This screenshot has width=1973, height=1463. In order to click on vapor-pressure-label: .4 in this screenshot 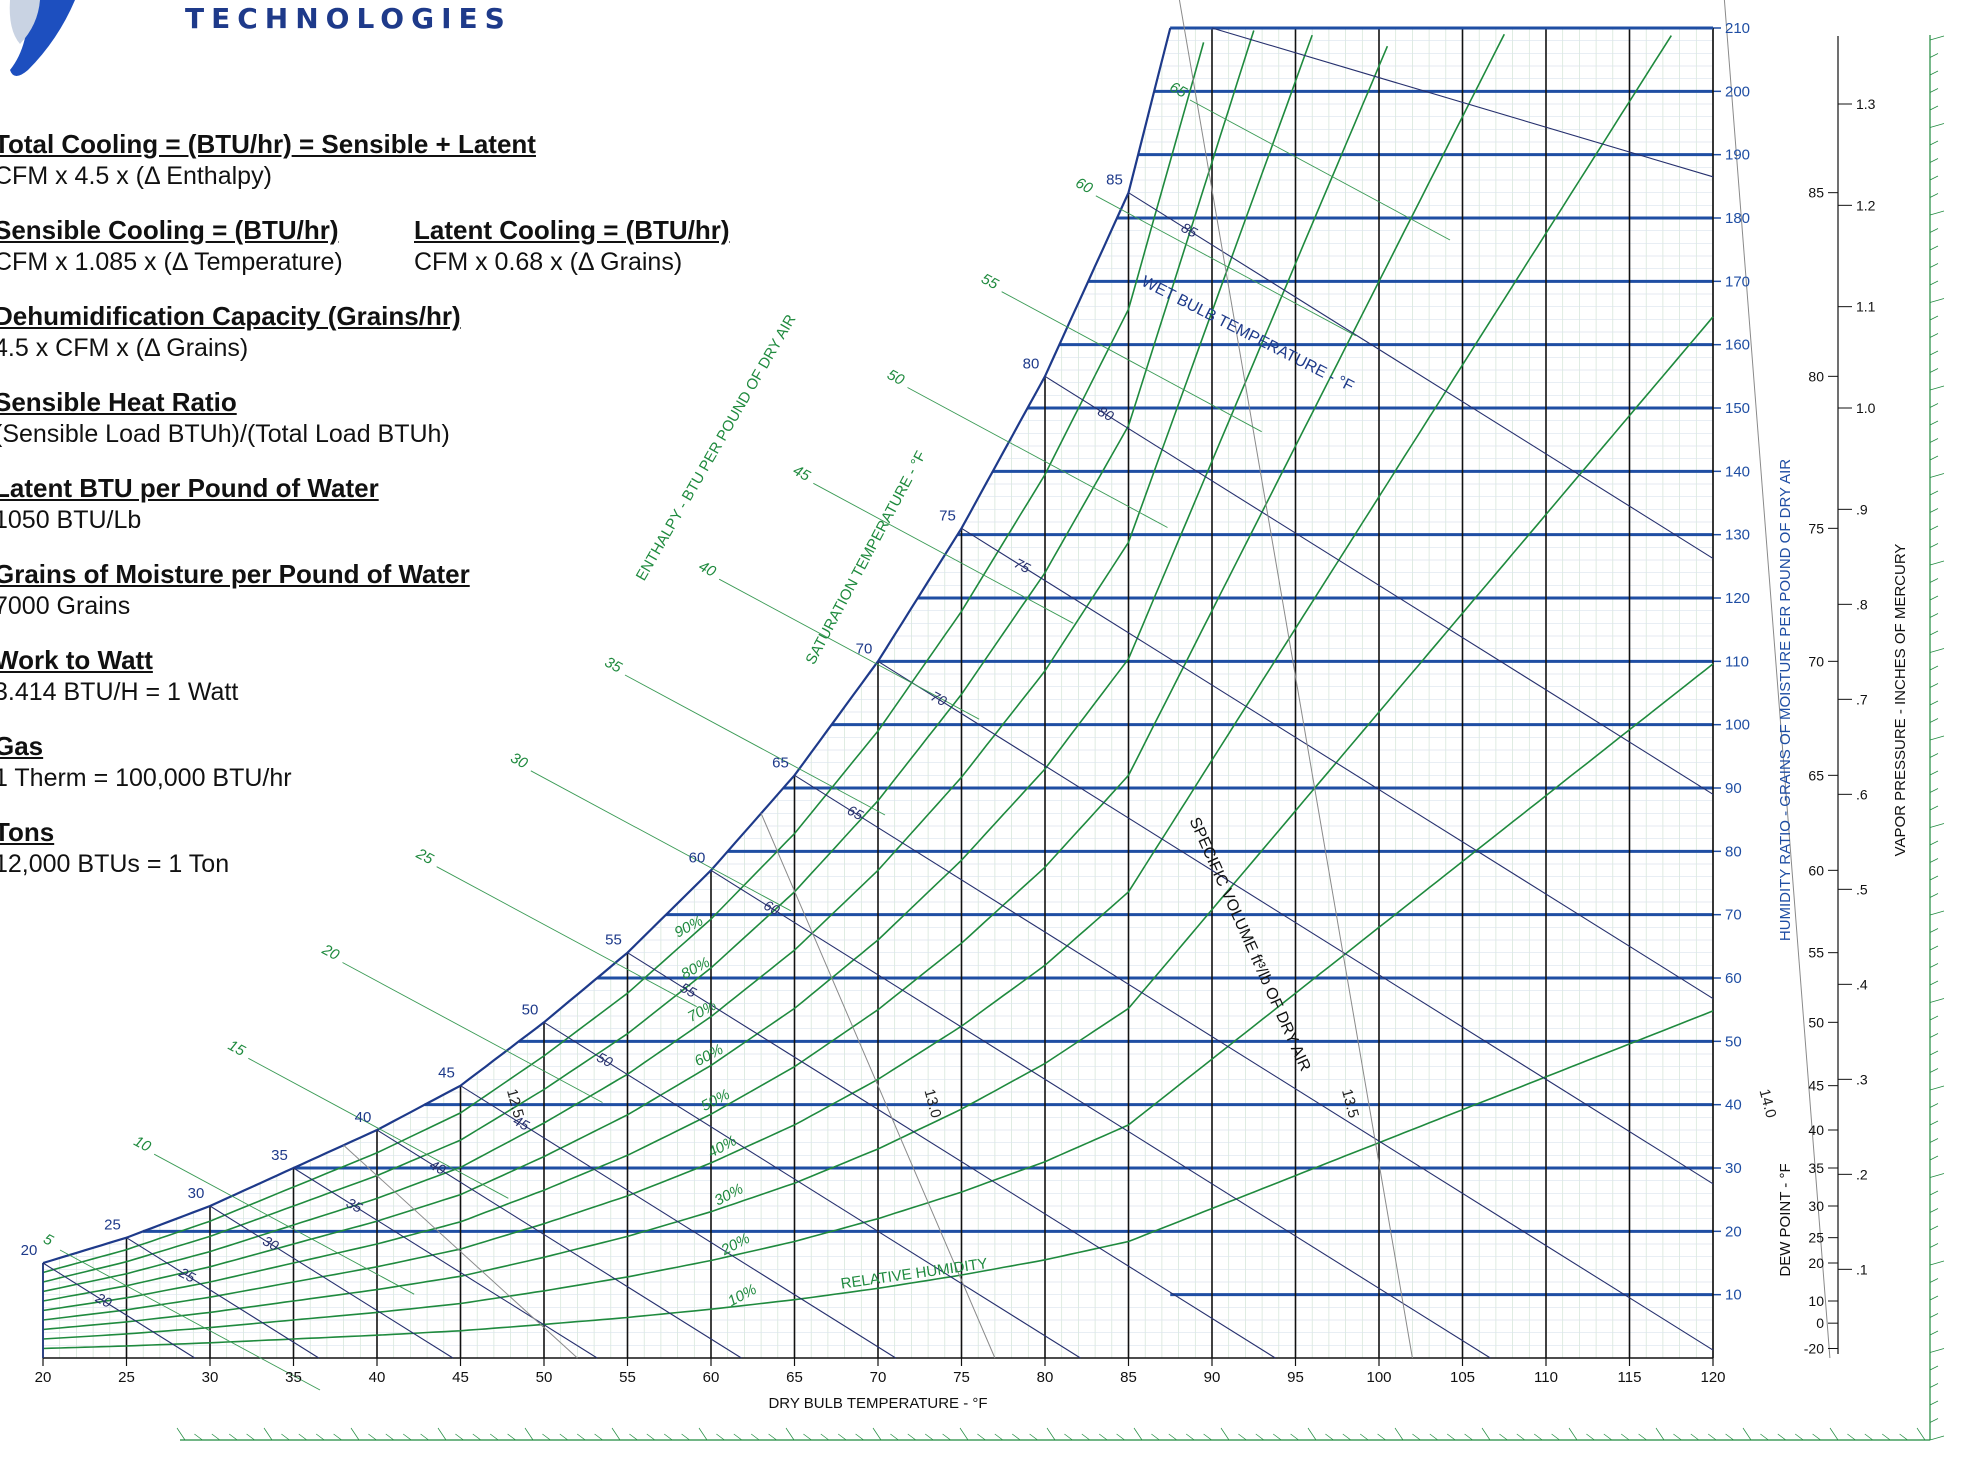, I will do `click(1862, 984)`.